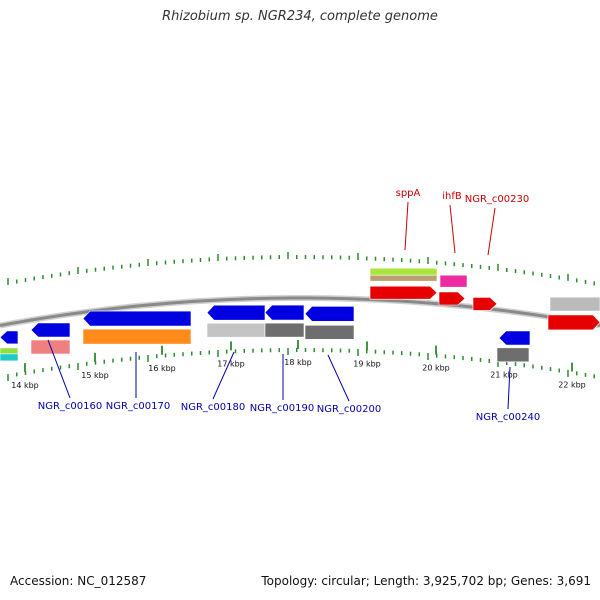 The width and height of the screenshot is (600, 600). I want to click on genome-backbone, so click(300, 311).